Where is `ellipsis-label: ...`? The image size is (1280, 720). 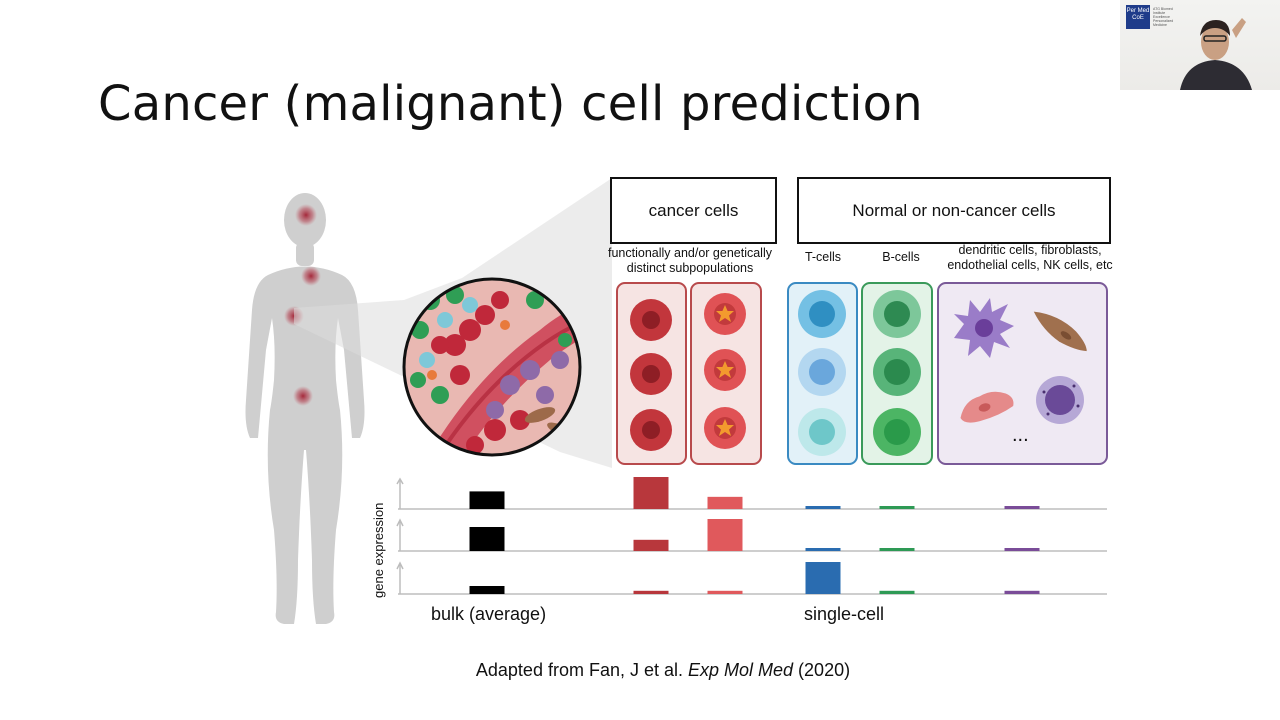
ellipsis-label: ... is located at coordinates (1020, 435).